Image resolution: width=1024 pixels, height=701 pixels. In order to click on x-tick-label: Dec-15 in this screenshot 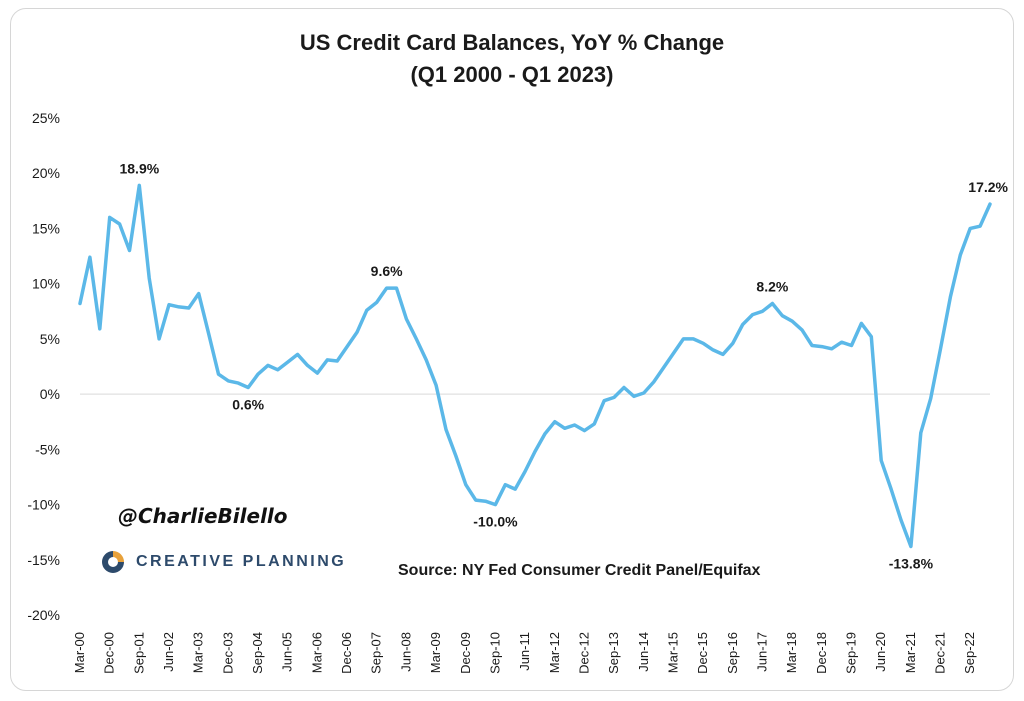, I will do `click(702, 653)`.